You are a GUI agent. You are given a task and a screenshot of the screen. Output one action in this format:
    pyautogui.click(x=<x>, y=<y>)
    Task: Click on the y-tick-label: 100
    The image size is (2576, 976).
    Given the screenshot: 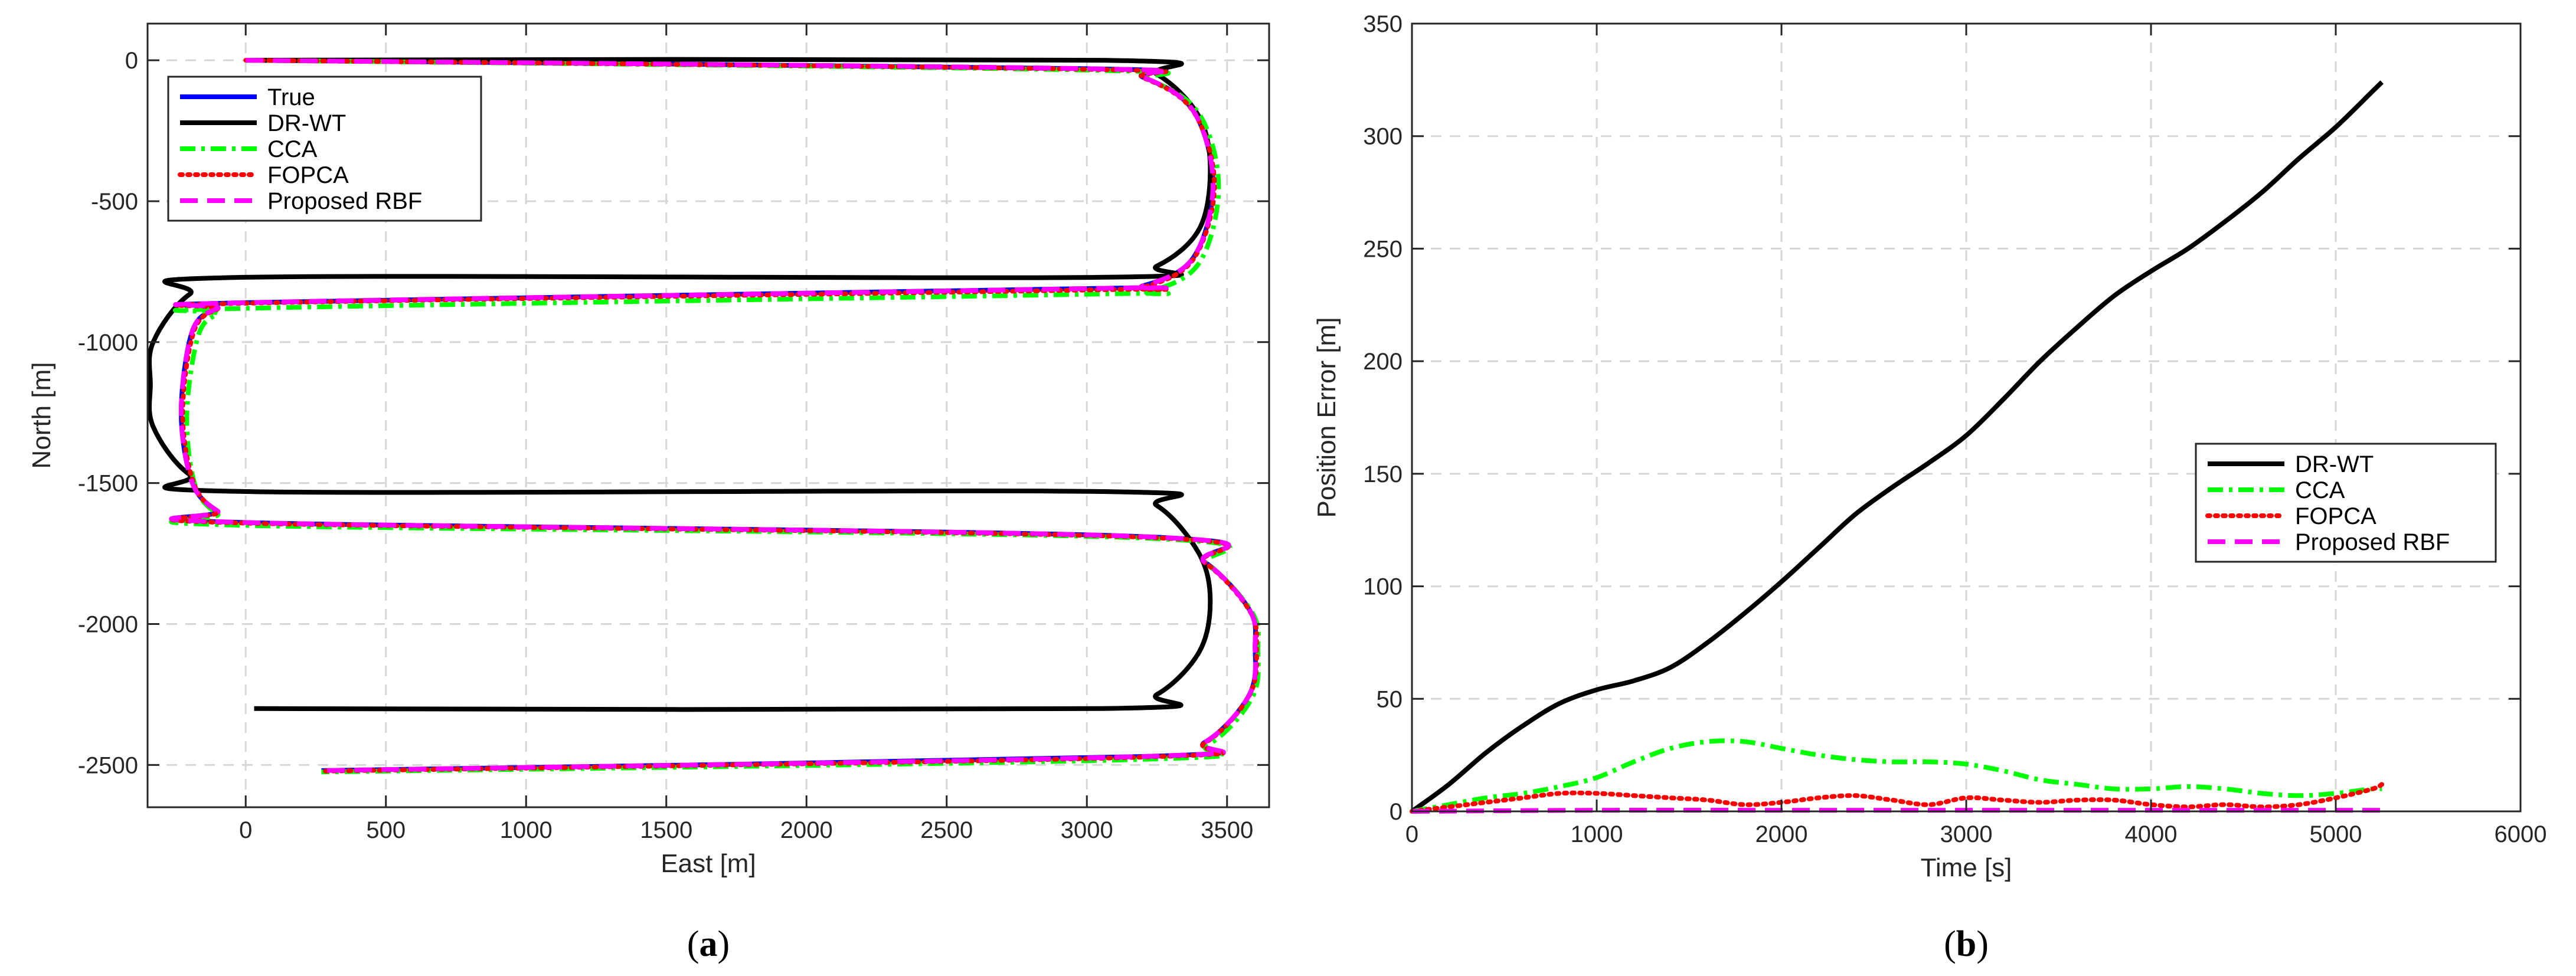 What is the action you would take?
    pyautogui.click(x=1383, y=587)
    